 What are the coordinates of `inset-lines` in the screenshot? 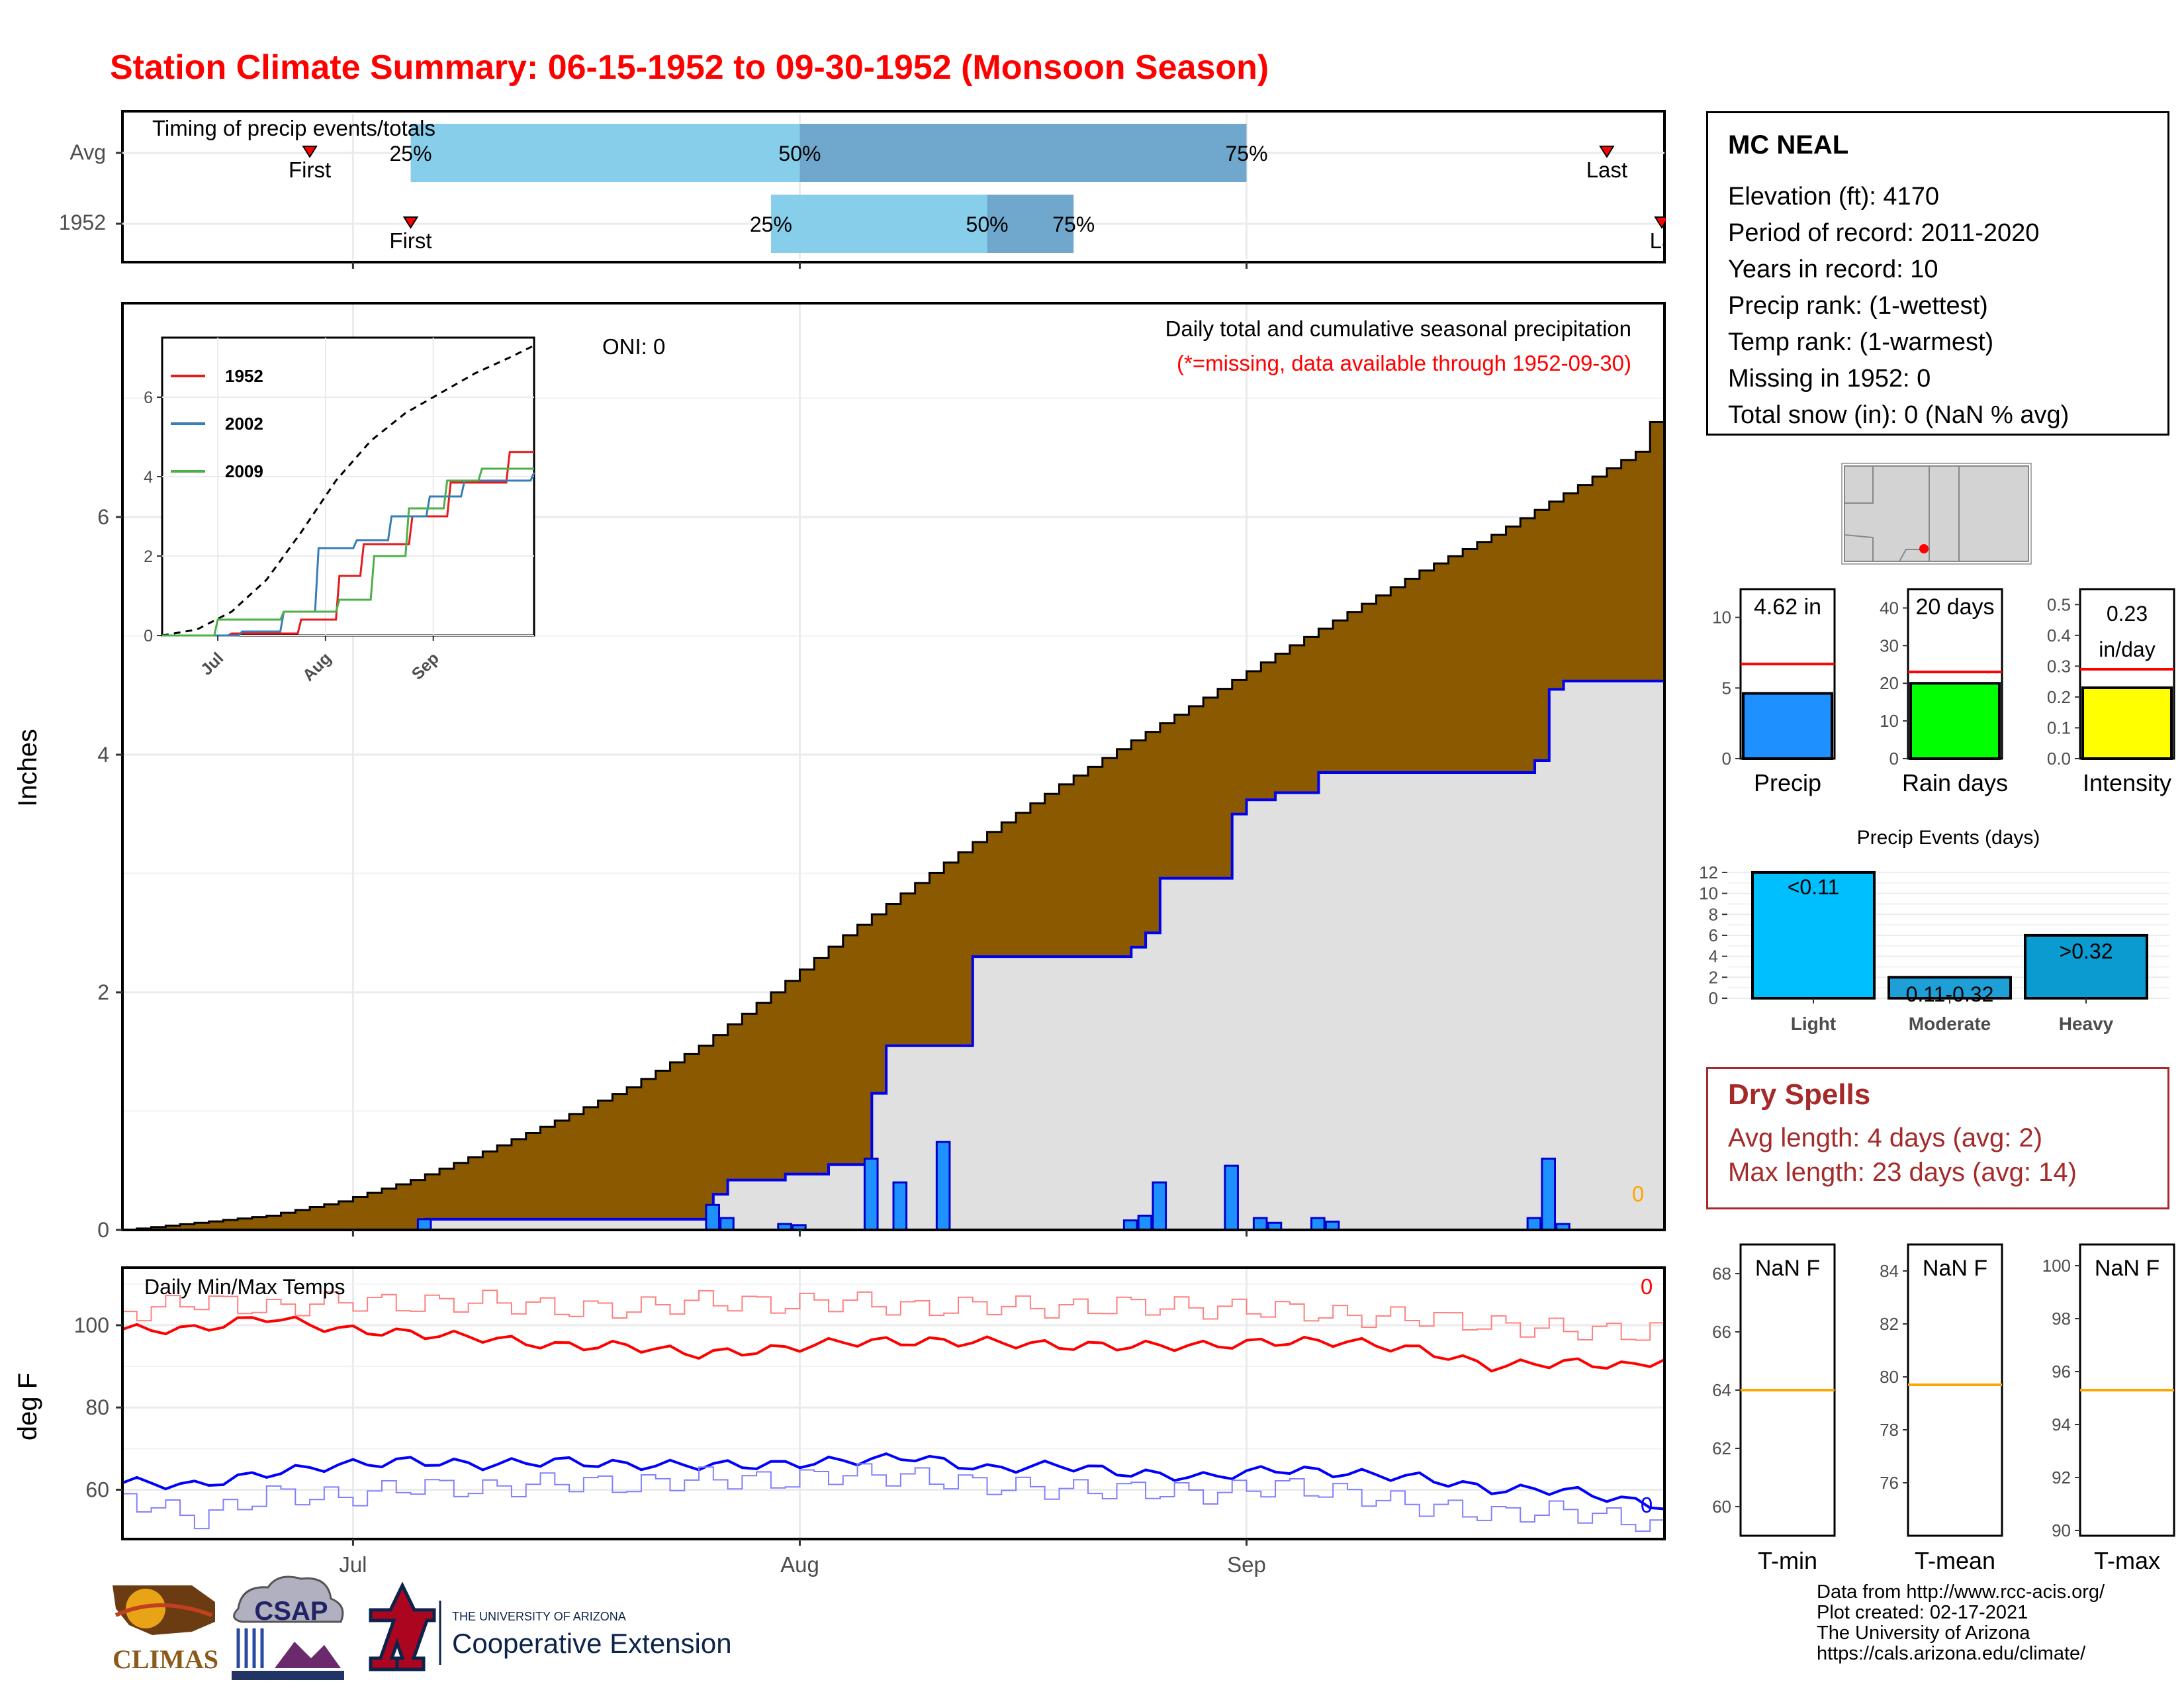 It's located at (348, 490).